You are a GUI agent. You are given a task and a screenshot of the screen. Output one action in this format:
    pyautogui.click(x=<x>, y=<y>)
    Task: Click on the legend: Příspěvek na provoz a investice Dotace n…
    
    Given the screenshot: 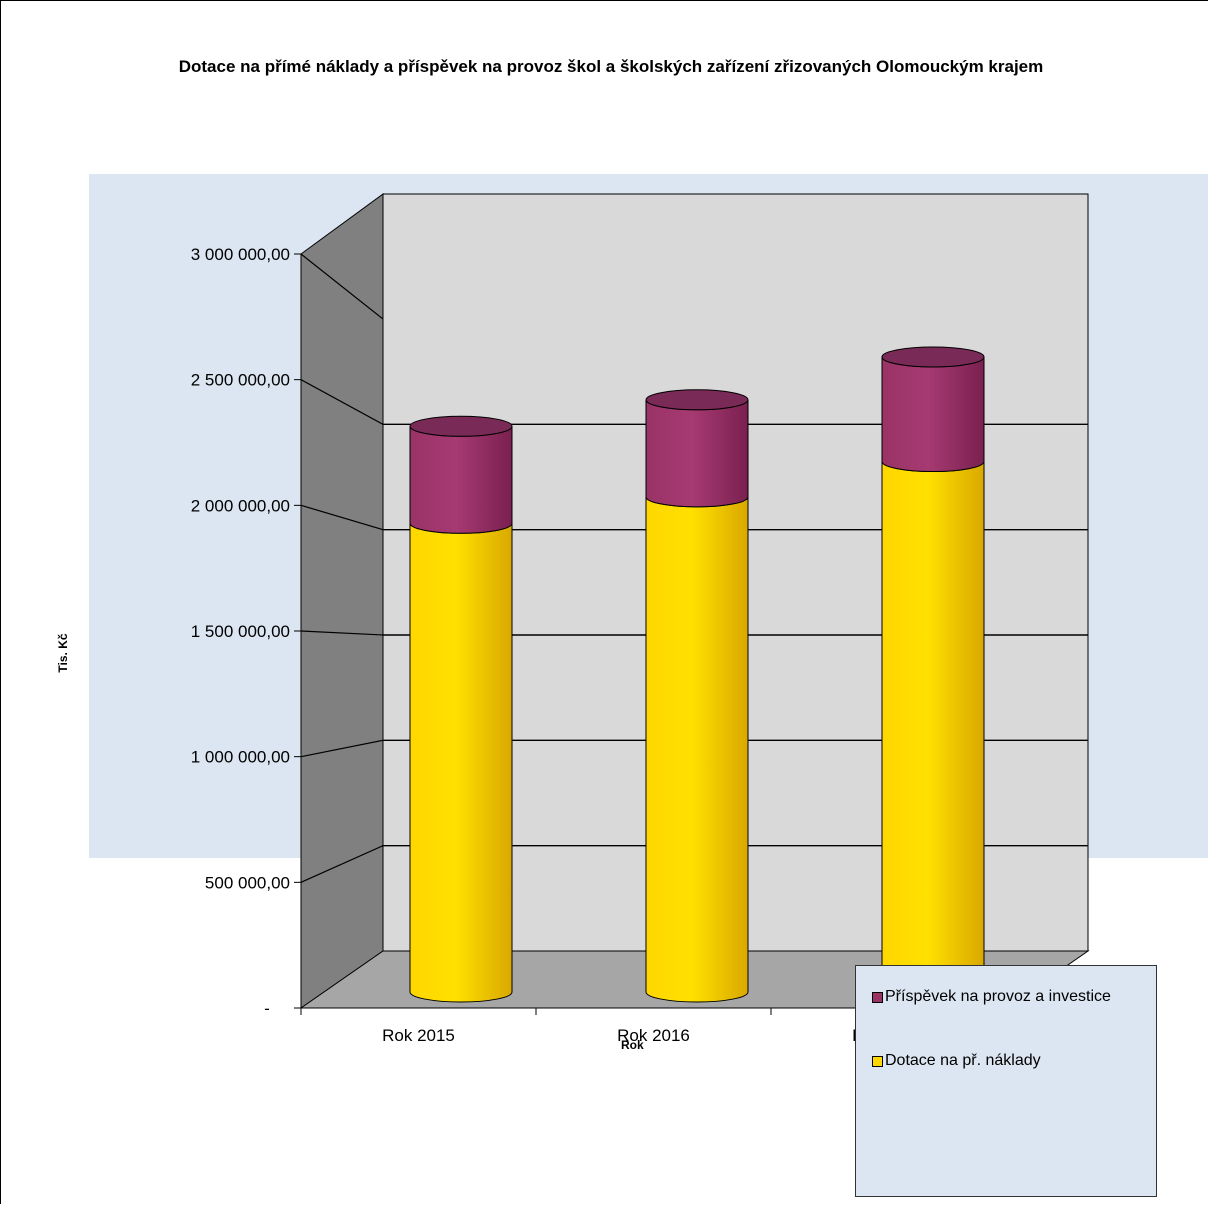 What is the action you would take?
    pyautogui.click(x=1006, y=1081)
    